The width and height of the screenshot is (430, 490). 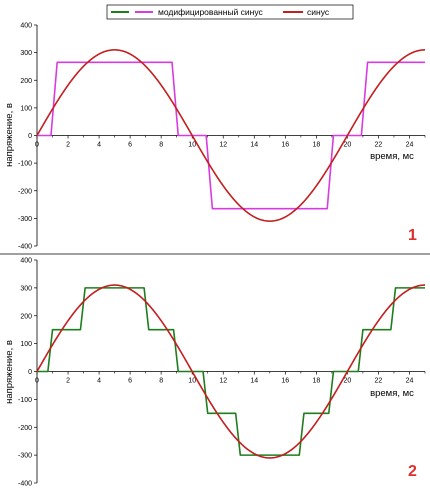 I want to click on panel-number: 2, so click(x=412, y=471).